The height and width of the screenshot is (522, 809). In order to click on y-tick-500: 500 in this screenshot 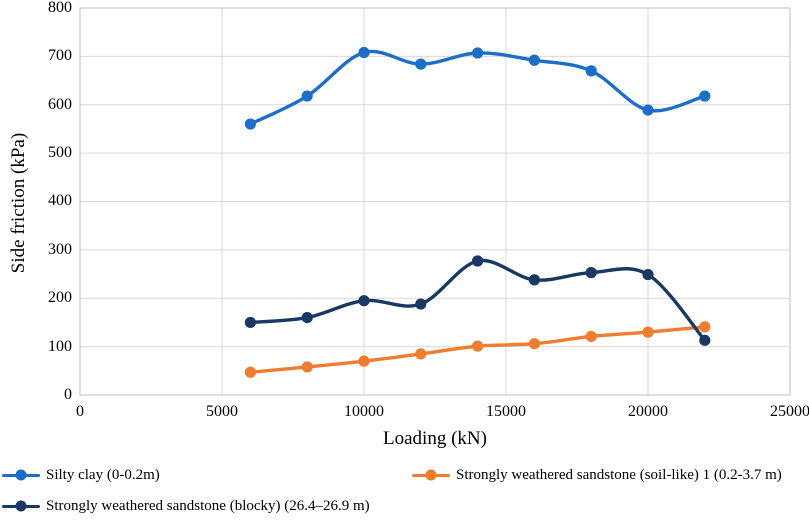, I will do `click(60, 152)`.